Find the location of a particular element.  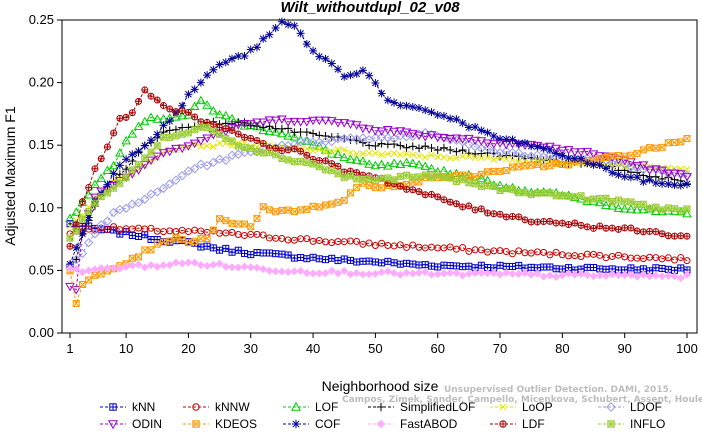

legend-label: LDF is located at coordinates (533, 424).